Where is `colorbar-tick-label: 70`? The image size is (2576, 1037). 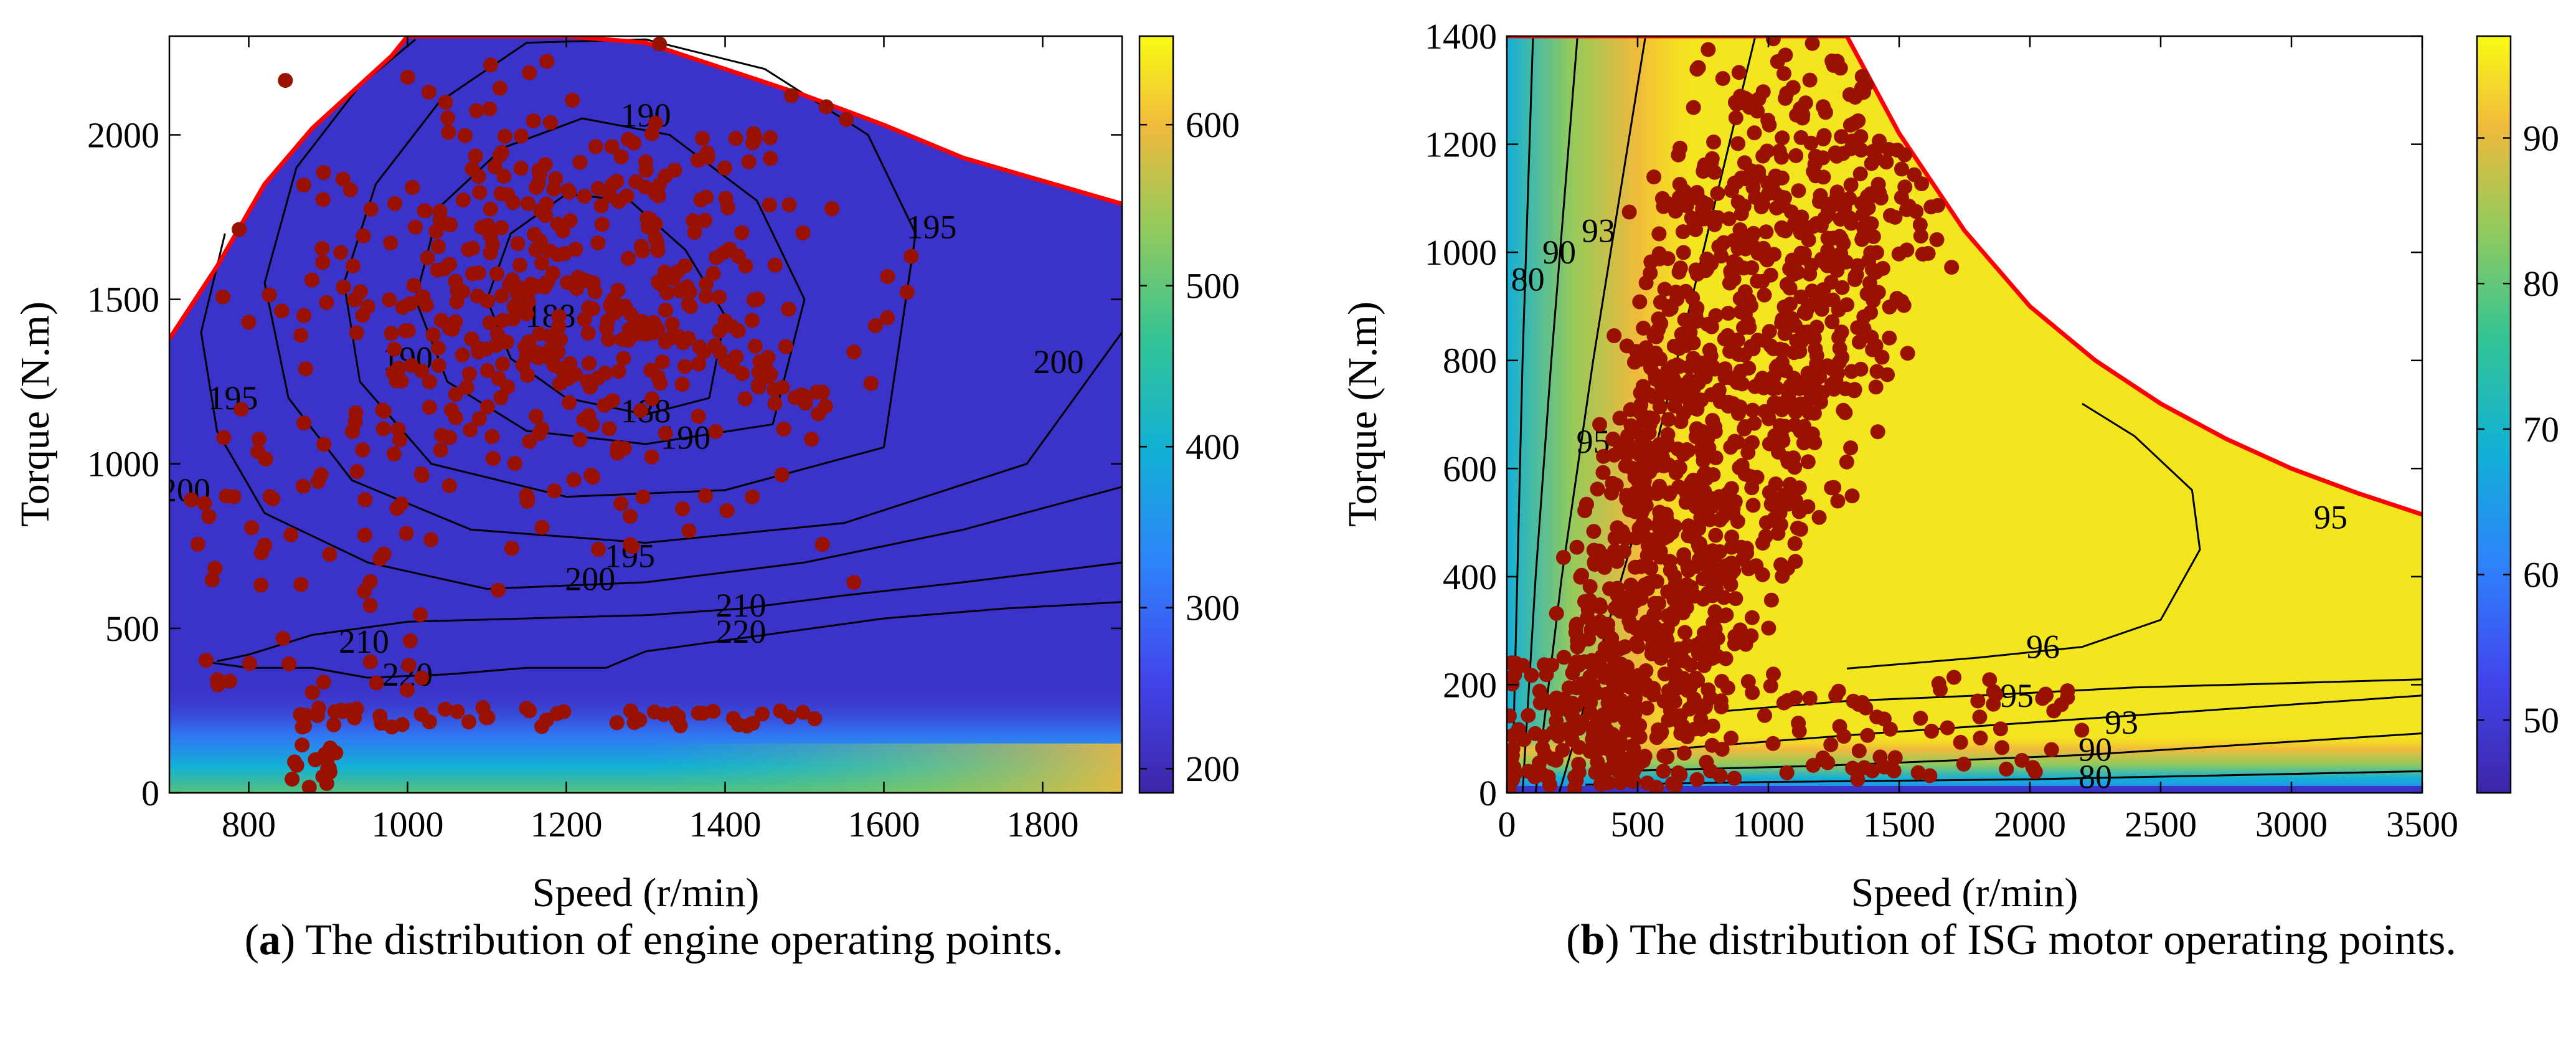
colorbar-tick-label: 70 is located at coordinates (2541, 429).